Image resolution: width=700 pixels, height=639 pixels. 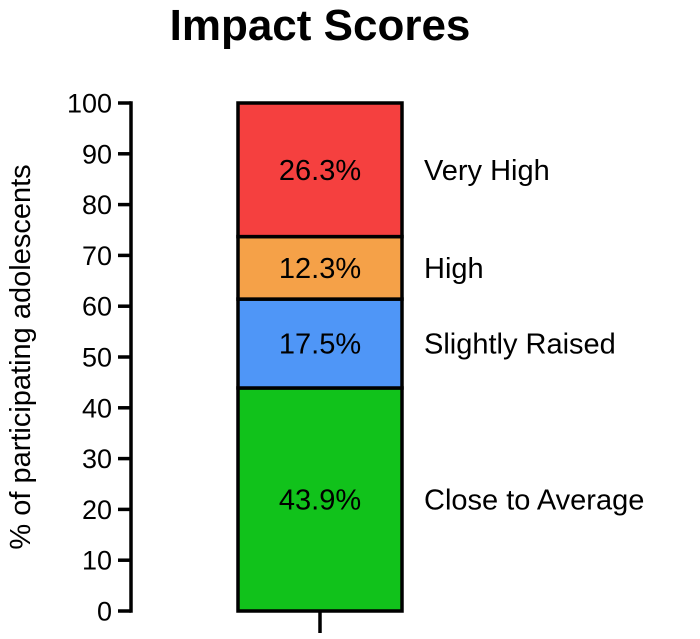 What do you see at coordinates (520, 345) in the screenshot?
I see `series-label: Slightly Raised` at bounding box center [520, 345].